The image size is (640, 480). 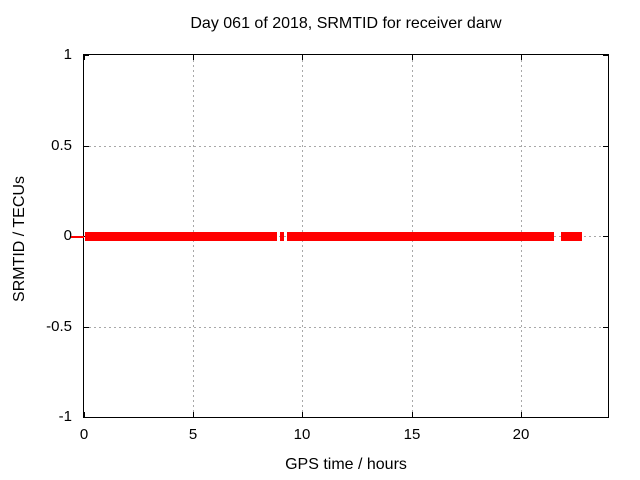 What do you see at coordinates (193, 434) in the screenshot?
I see `x-tick-label: 5` at bounding box center [193, 434].